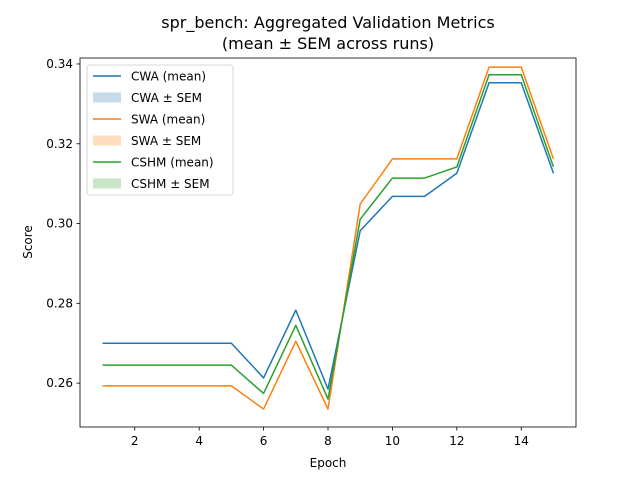 The width and height of the screenshot is (640, 480). I want to click on x-tick-label: 10, so click(392, 441).